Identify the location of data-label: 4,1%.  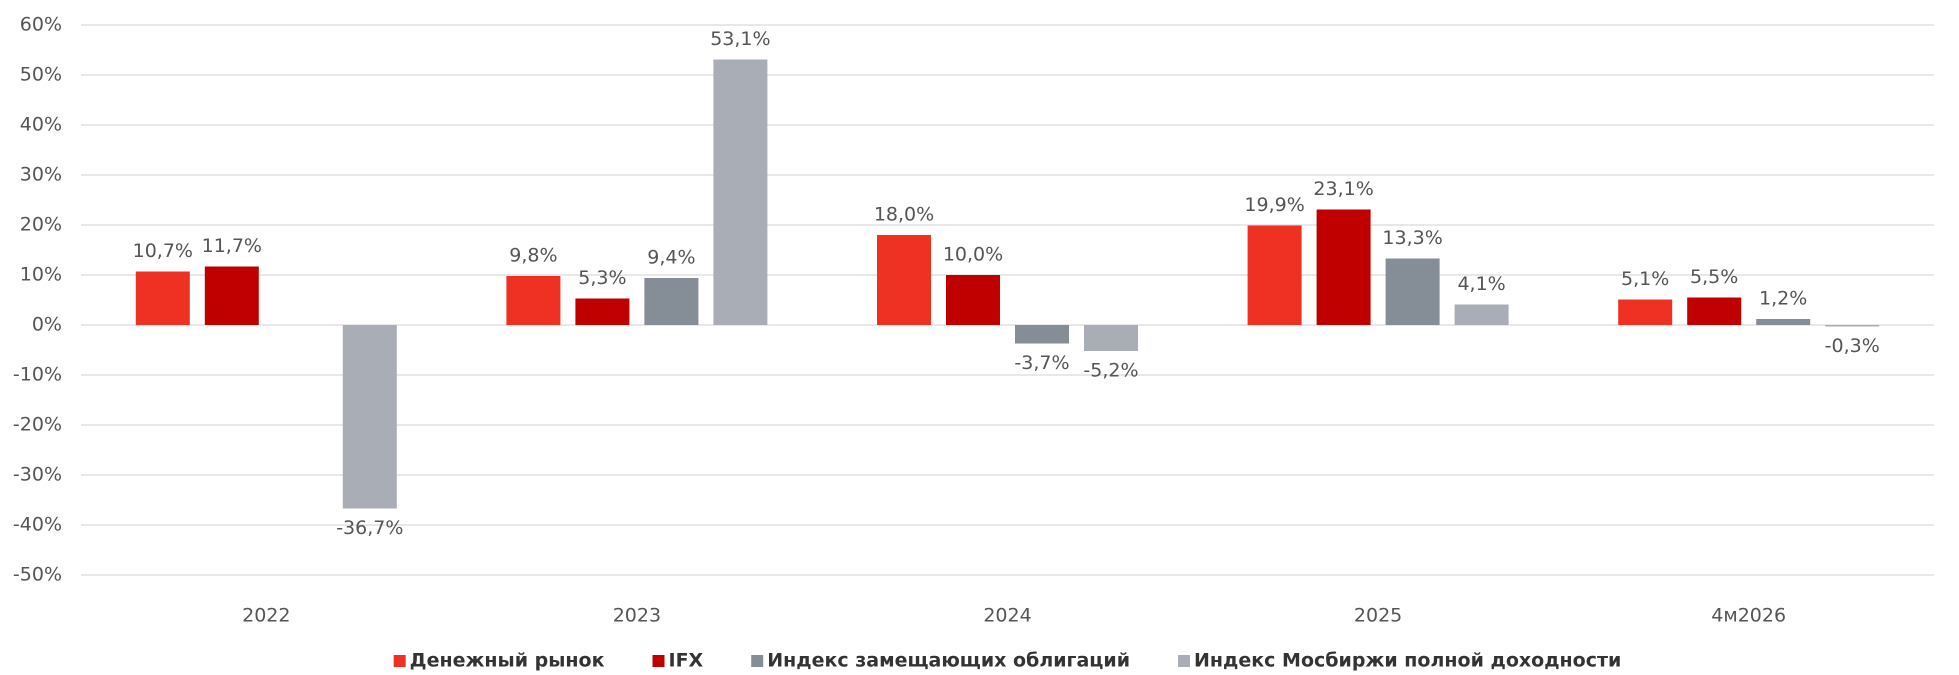
(1481, 284).